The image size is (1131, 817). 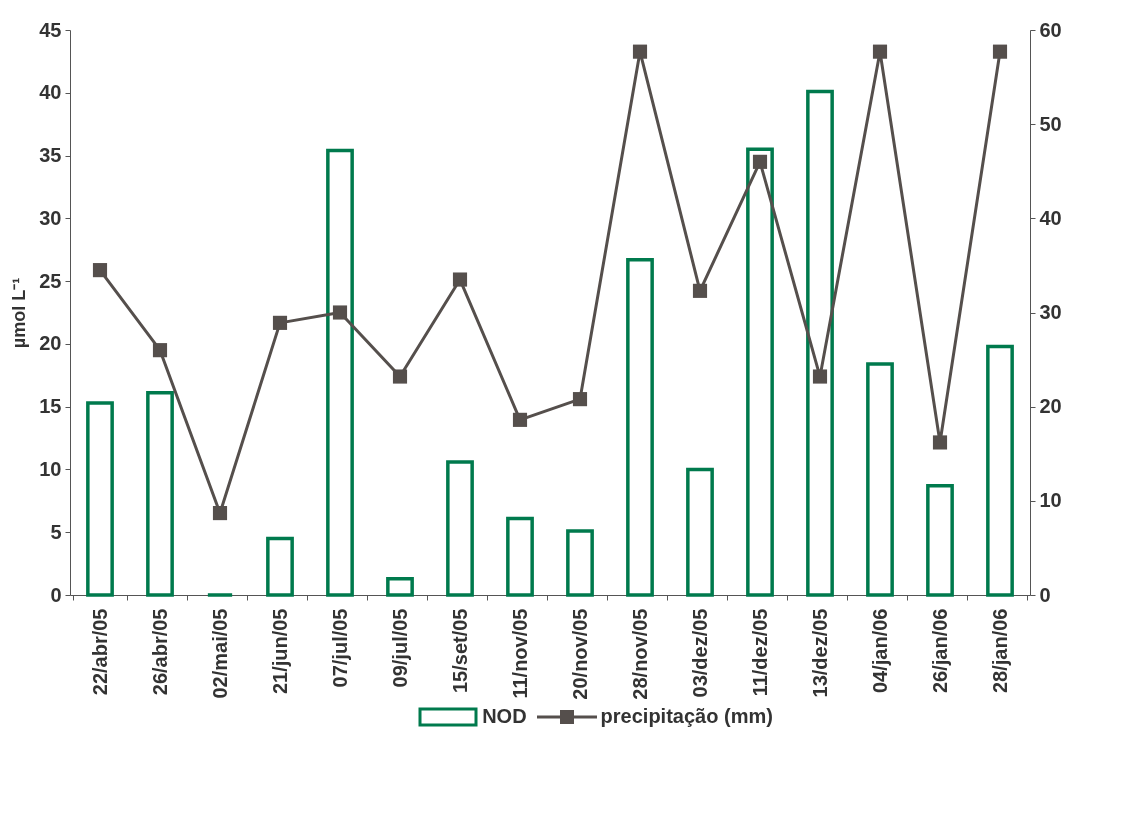 I want to click on y-tick-label: 30, so click(x=50, y=217).